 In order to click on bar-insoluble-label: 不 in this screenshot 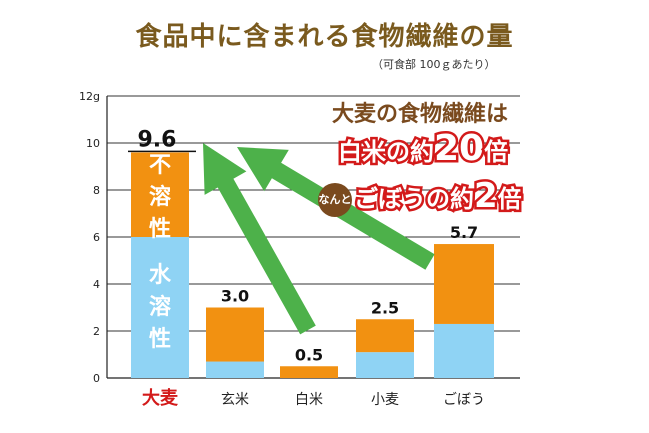, I will do `click(160, 165)`.